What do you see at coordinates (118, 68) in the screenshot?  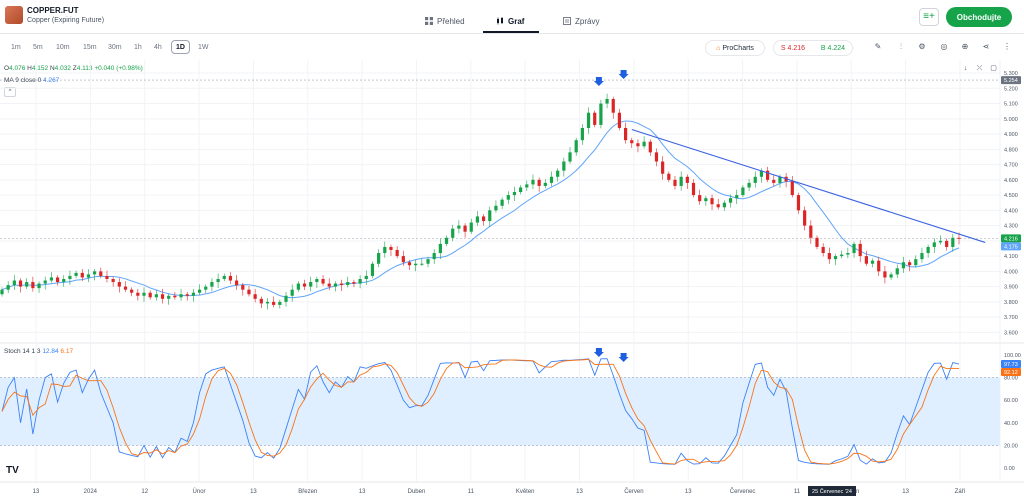 I see `change-value: +0.040 (+0.98%)` at bounding box center [118, 68].